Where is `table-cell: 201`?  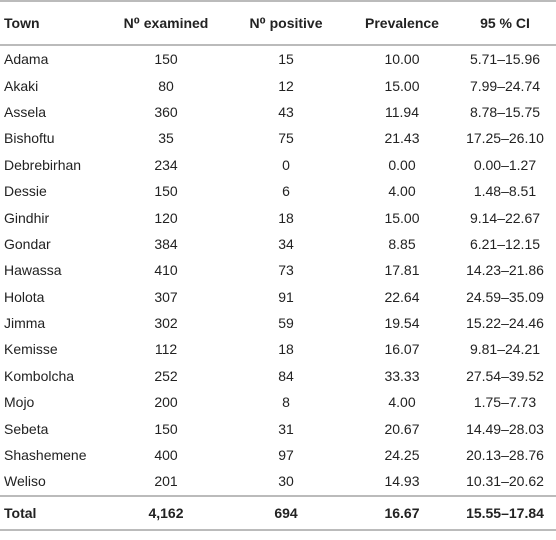 table-cell: 201 is located at coordinates (166, 481).